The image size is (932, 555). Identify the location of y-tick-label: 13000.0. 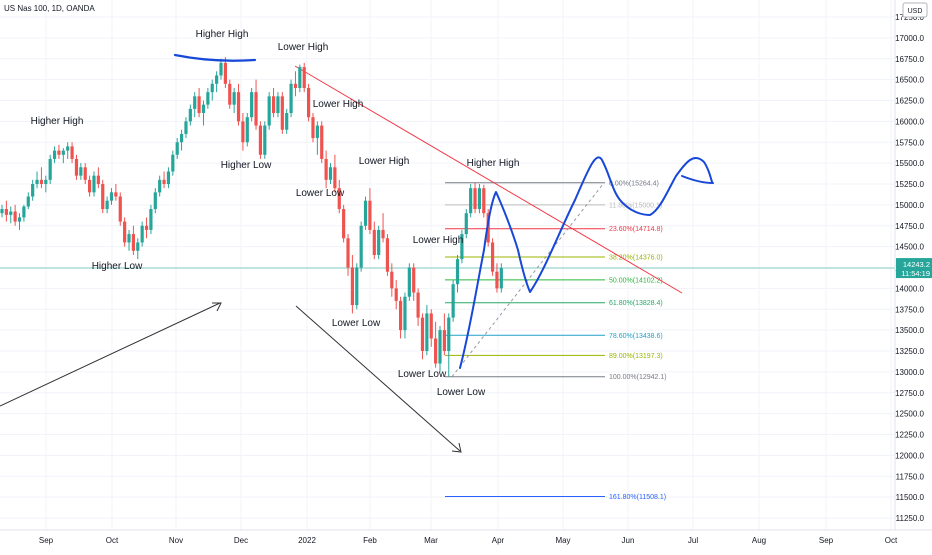
(909, 372).